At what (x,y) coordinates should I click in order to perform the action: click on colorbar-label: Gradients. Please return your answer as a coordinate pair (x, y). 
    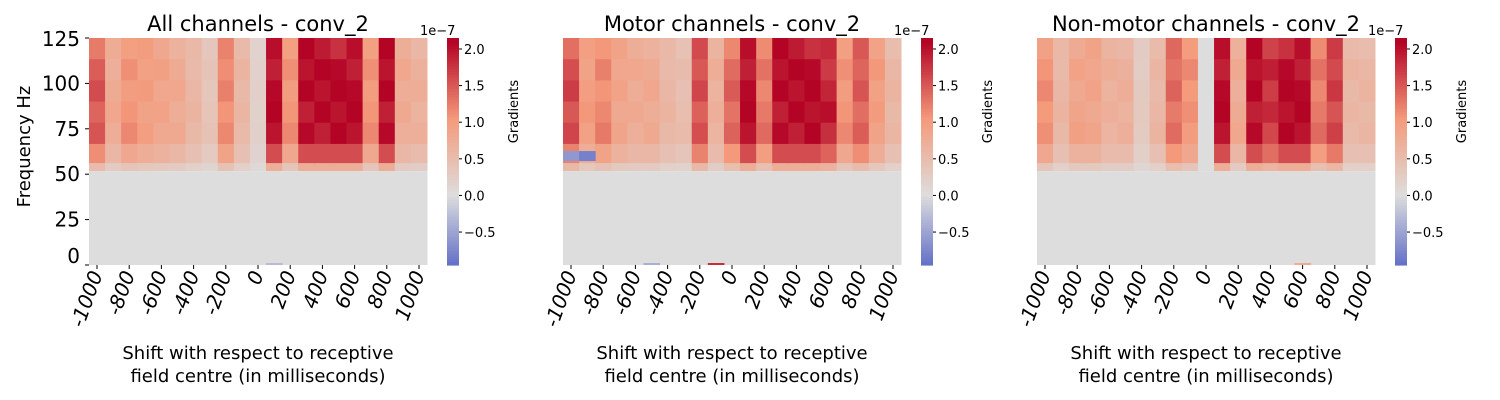
    Looking at the image, I should click on (1462, 112).